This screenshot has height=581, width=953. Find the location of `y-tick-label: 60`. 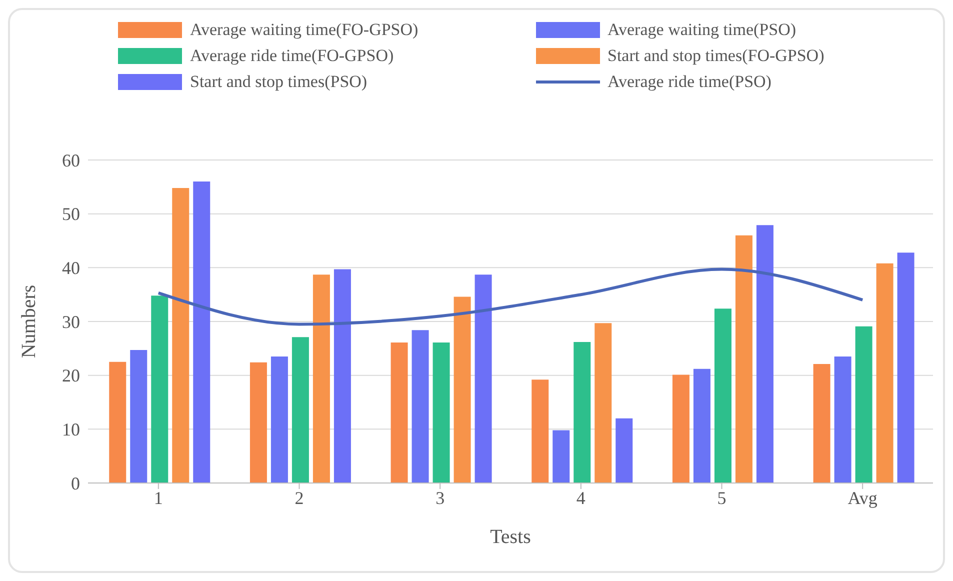

y-tick-label: 60 is located at coordinates (71, 160).